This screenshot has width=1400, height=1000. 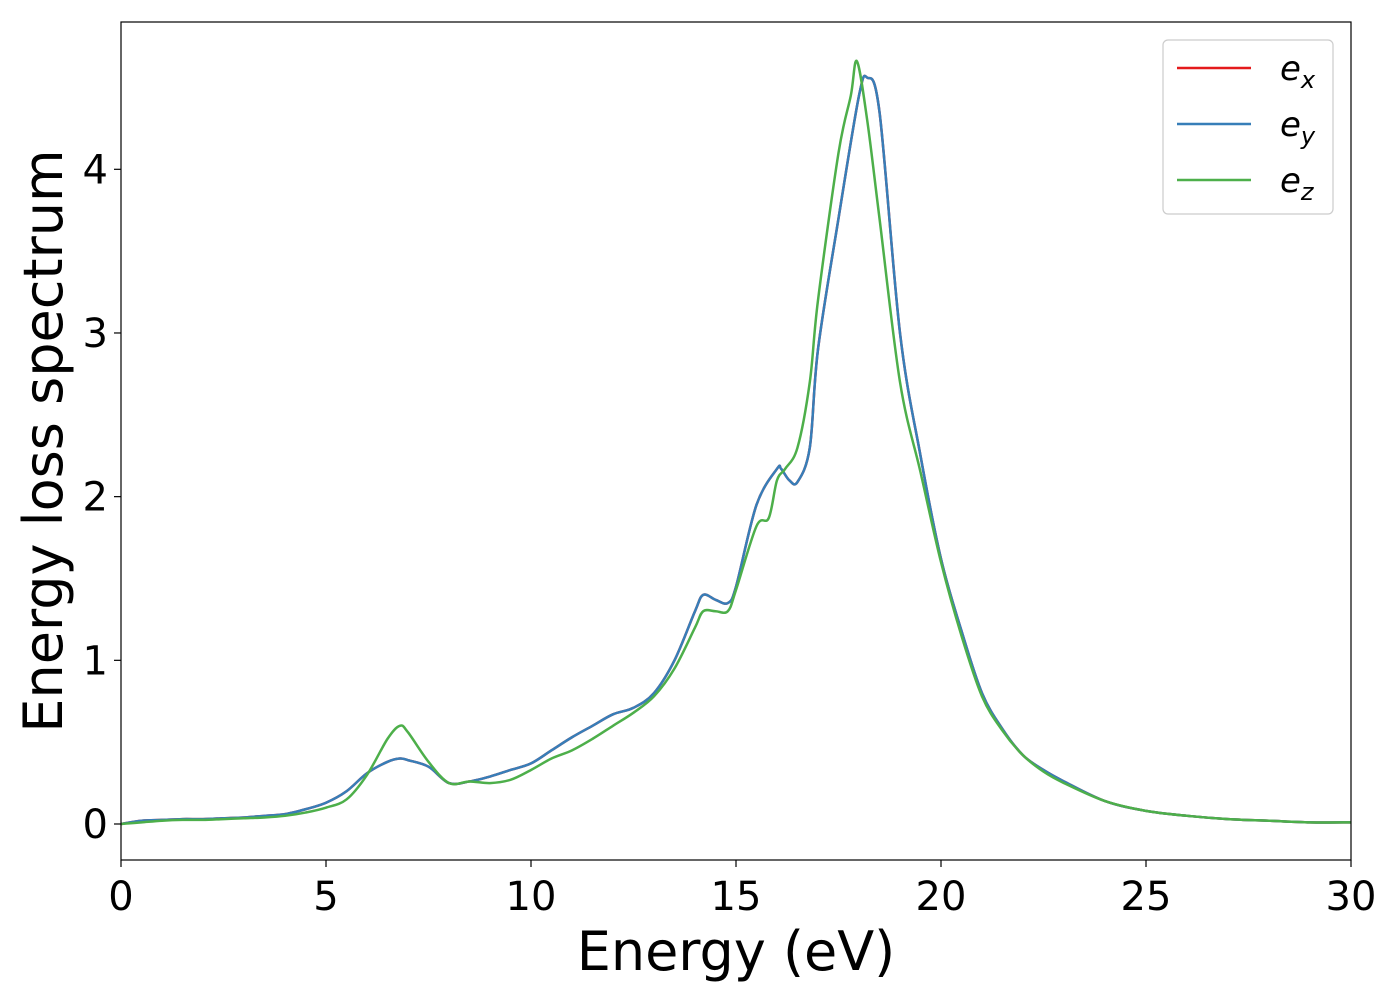 What do you see at coordinates (43, 440) in the screenshot?
I see `y-axis-label: Energy loss spectrum` at bounding box center [43, 440].